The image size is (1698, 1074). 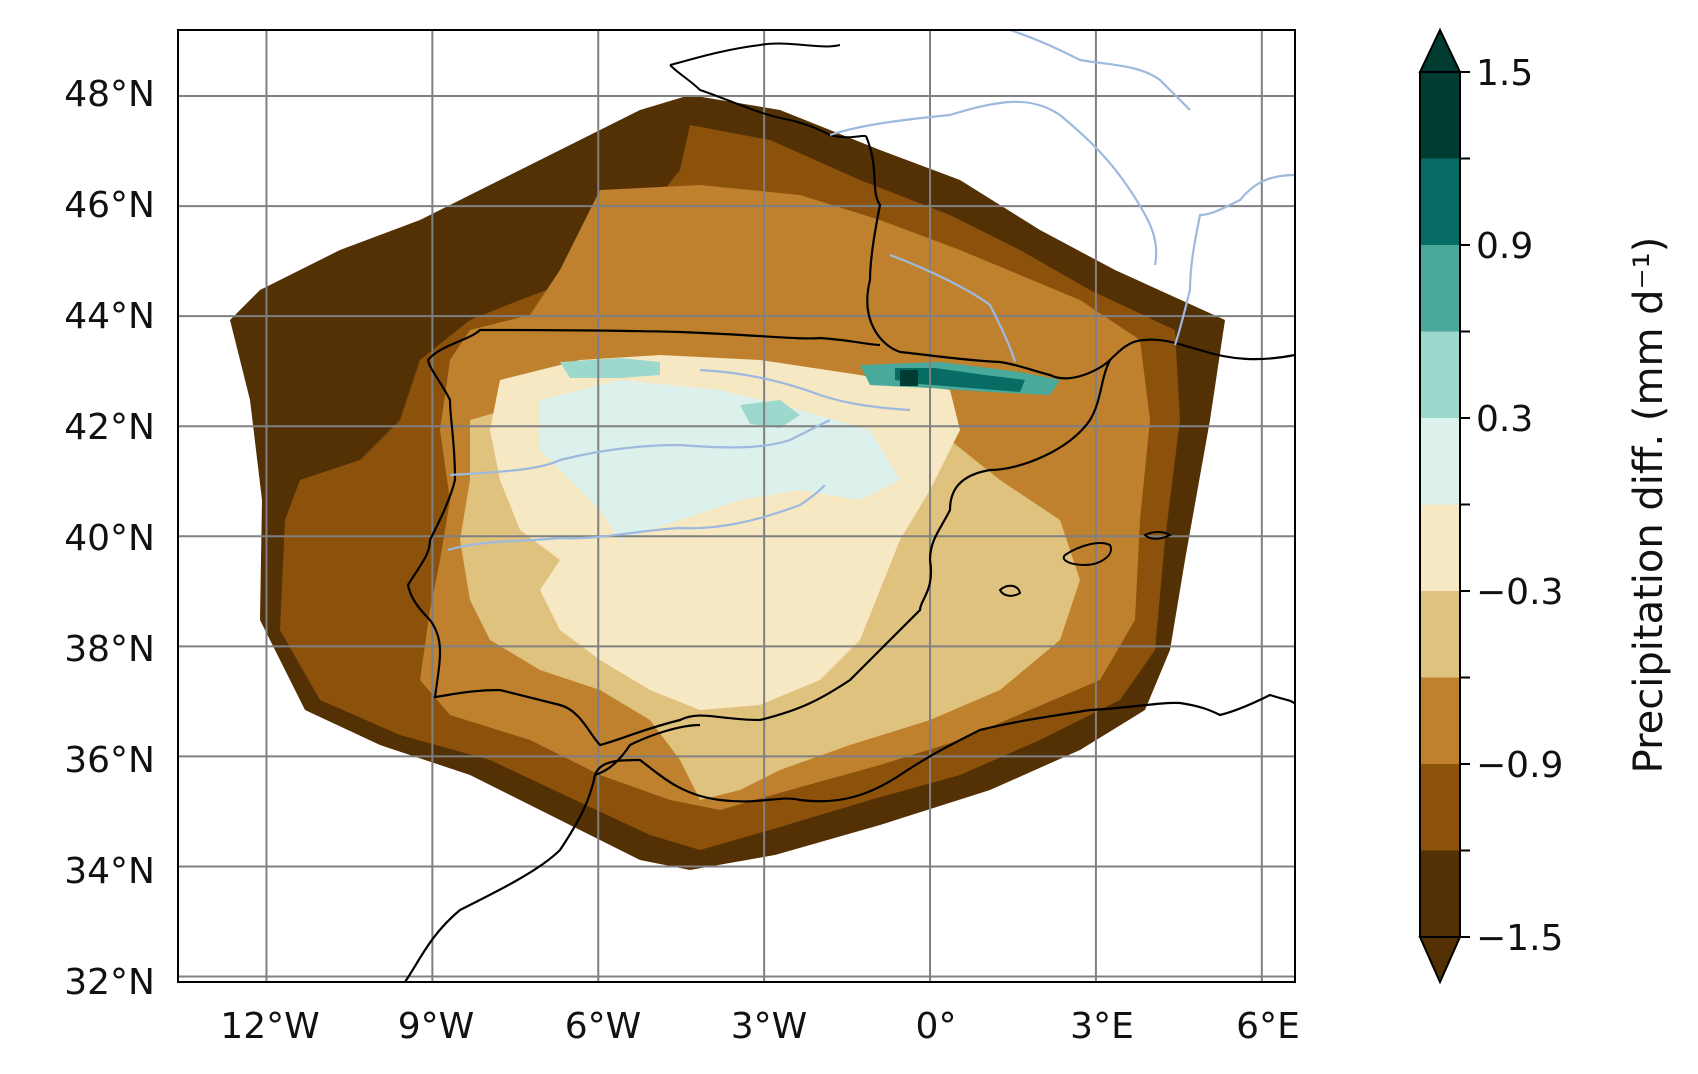 I want to click on longitude-labels: 12°W 9°W 6°W 3°W 0° 3°E 6°E, so click(x=760, y=1026).